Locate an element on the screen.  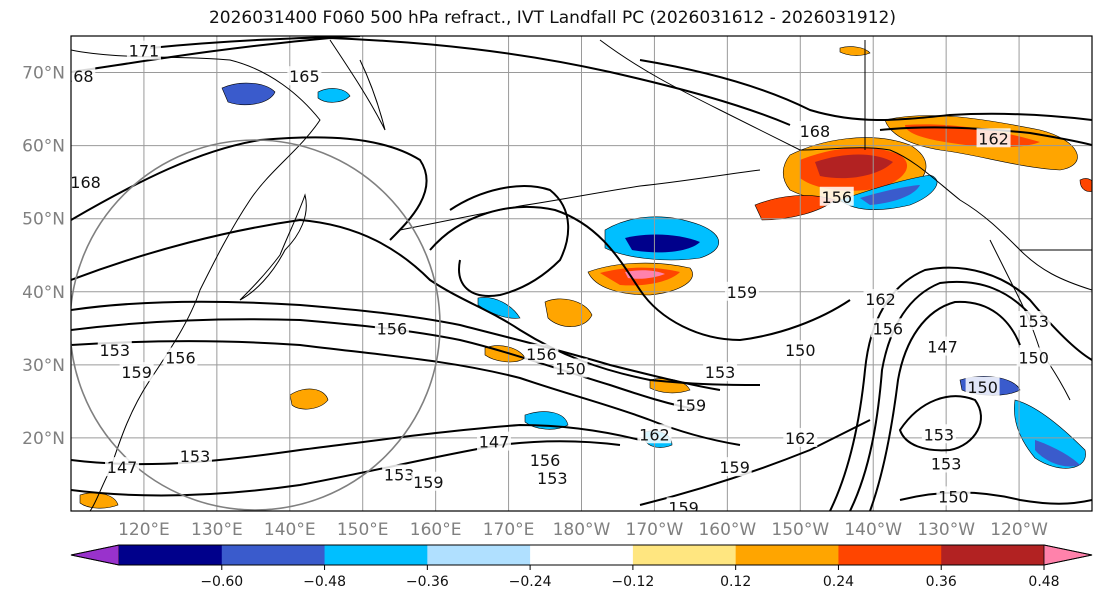
lon-tick-label: 120°E is located at coordinates (144, 530).